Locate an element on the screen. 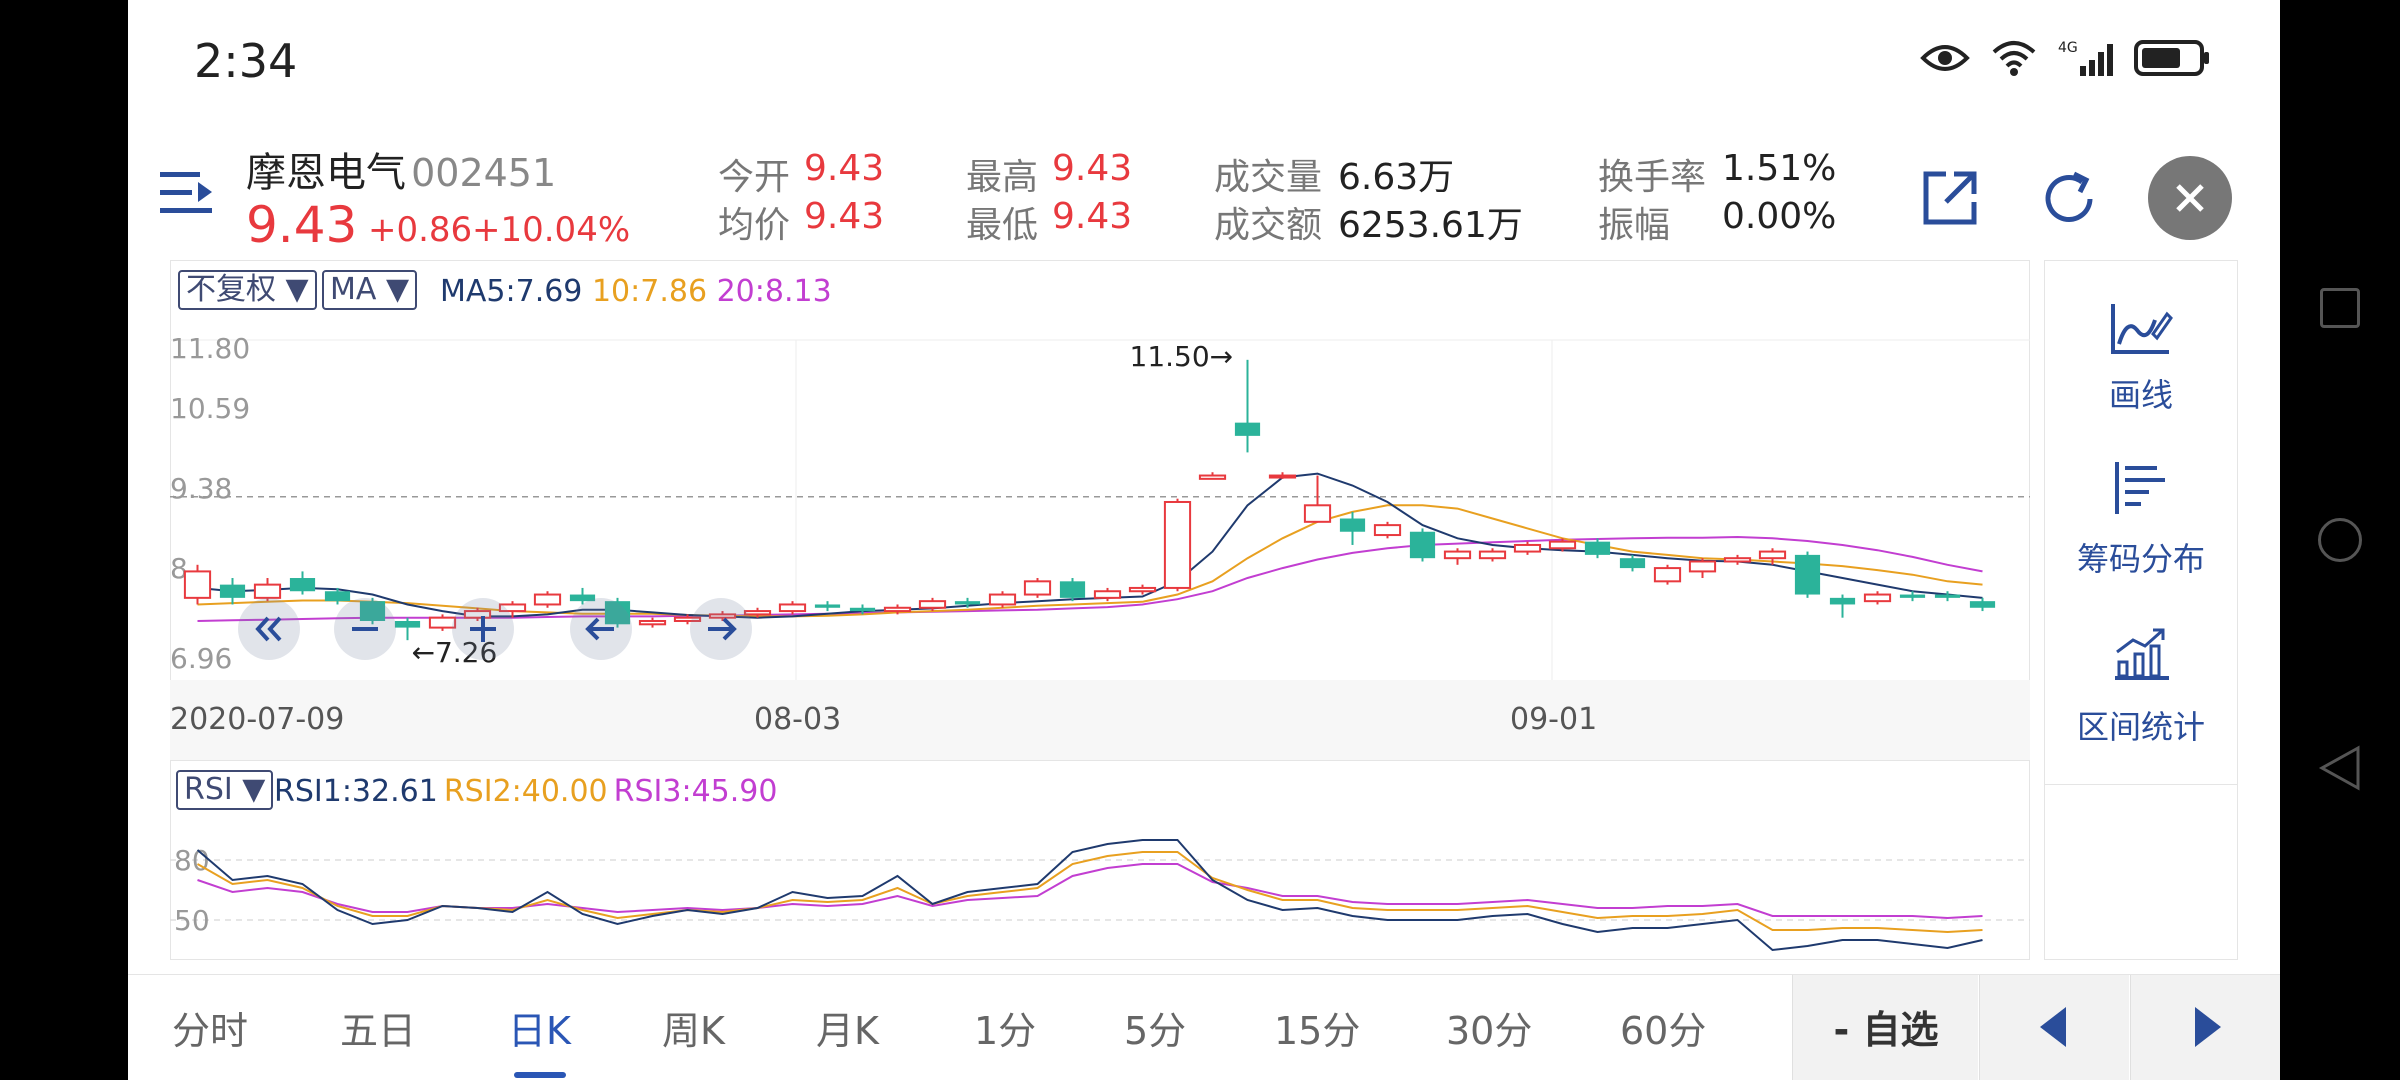 Image resolution: width=2400 pixels, height=1080 pixels. rsi2-value: RSI2:40.00 is located at coordinates (525, 791).